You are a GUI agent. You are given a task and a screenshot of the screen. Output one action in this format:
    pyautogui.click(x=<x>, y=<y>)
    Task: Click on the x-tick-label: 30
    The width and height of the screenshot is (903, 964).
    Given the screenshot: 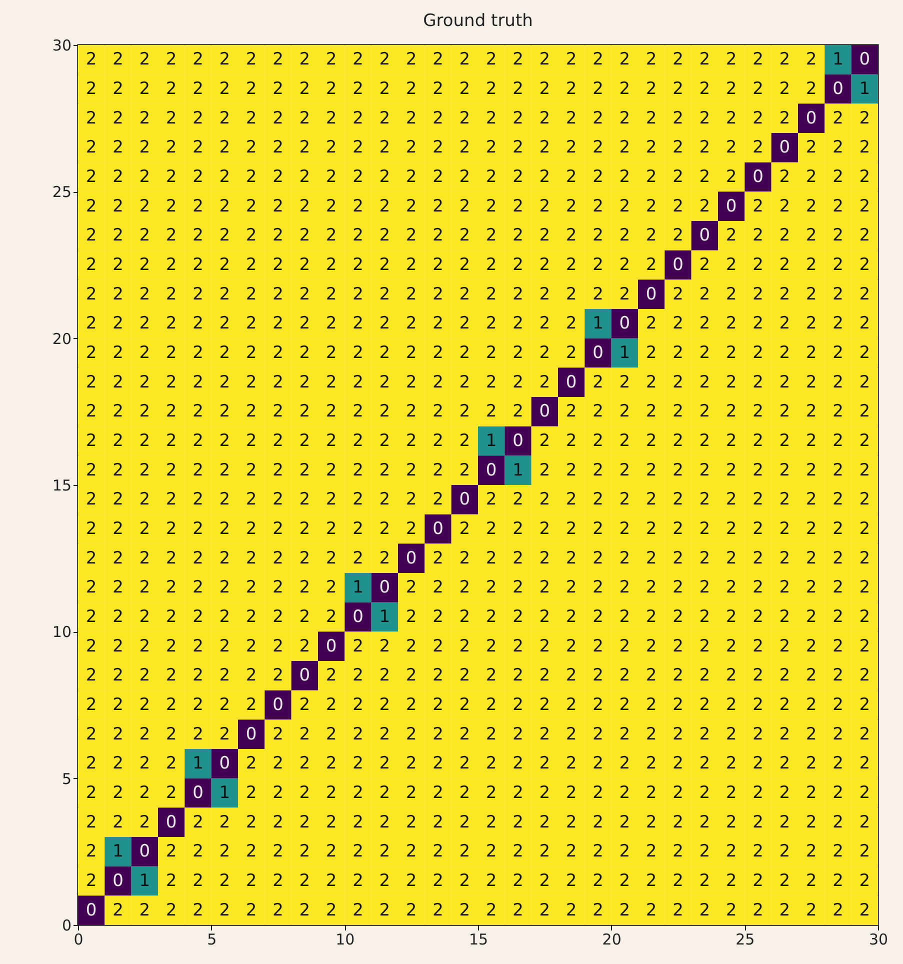 What is the action you would take?
    pyautogui.click(x=878, y=939)
    